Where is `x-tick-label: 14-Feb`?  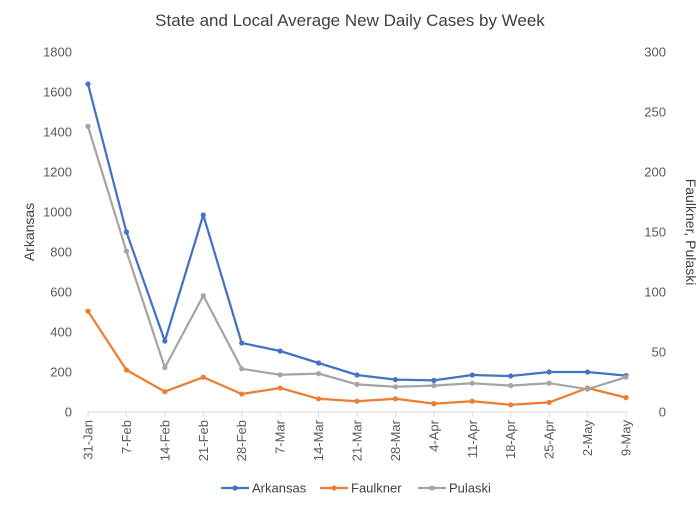
x-tick-label: 14-Feb is located at coordinates (164, 440).